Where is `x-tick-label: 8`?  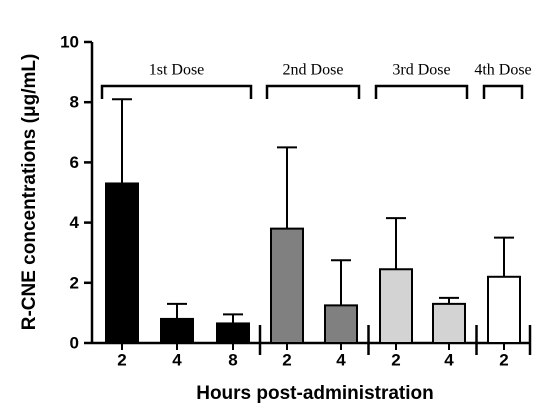 x-tick-label: 8 is located at coordinates (232, 359).